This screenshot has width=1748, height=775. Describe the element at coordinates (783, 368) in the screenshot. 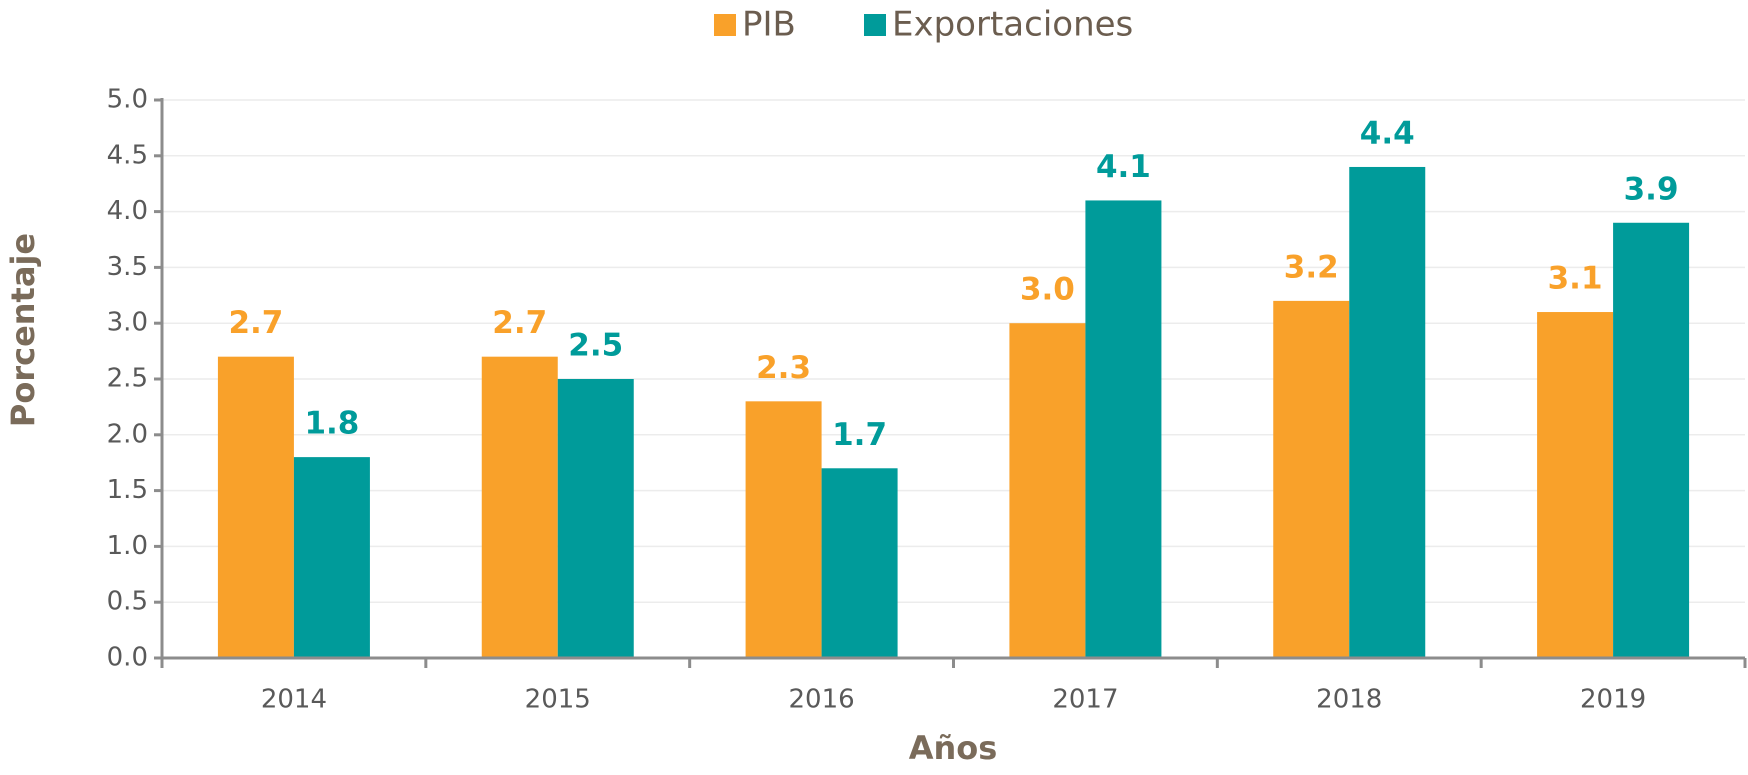

I see `data-label: 2.3` at that location.